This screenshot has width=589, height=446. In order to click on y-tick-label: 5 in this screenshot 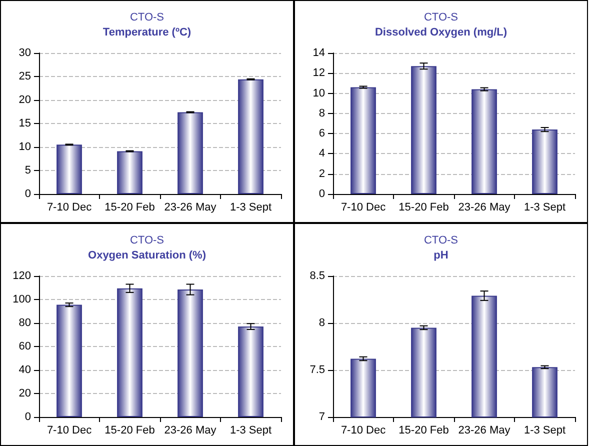, I will do `click(27, 170)`.